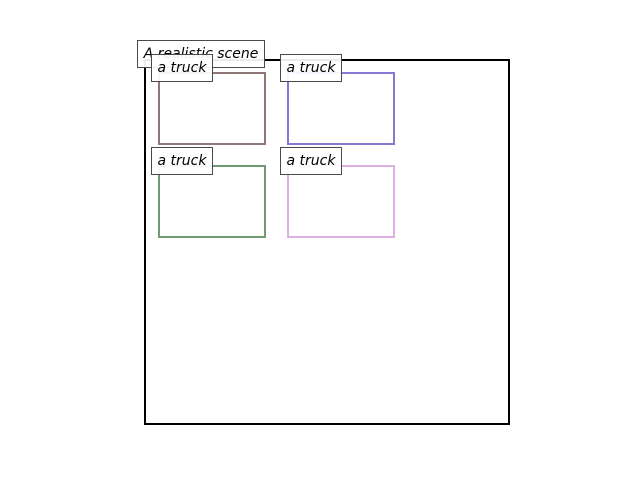 The width and height of the screenshot is (640, 480). What do you see at coordinates (311, 68) in the screenshot?
I see `truck-label-2: a truck` at bounding box center [311, 68].